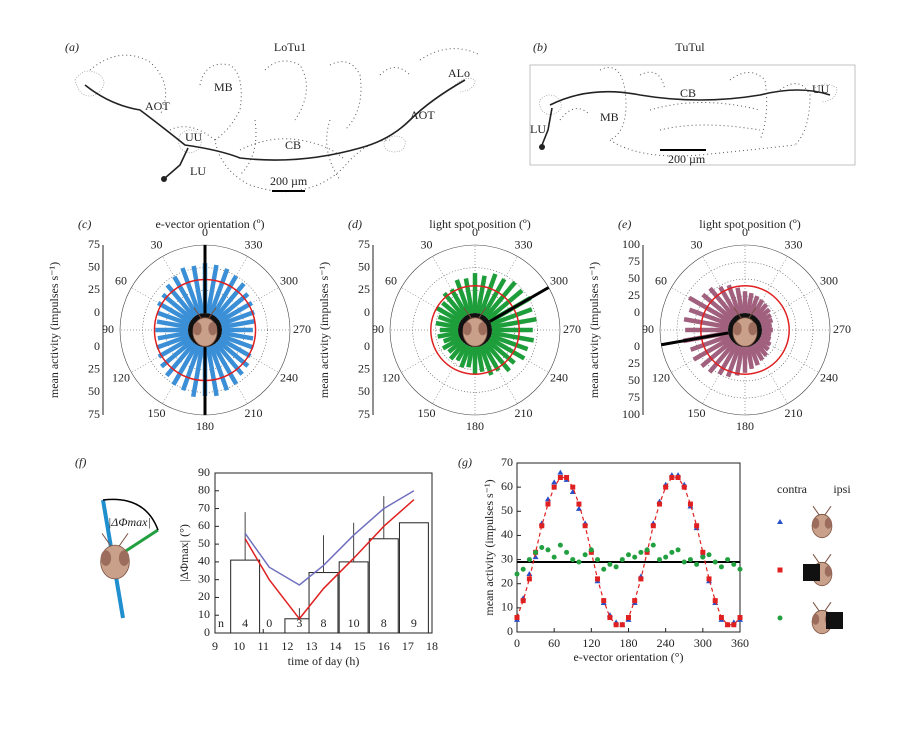  I want to click on x-tick-label: 360, so click(740, 643).